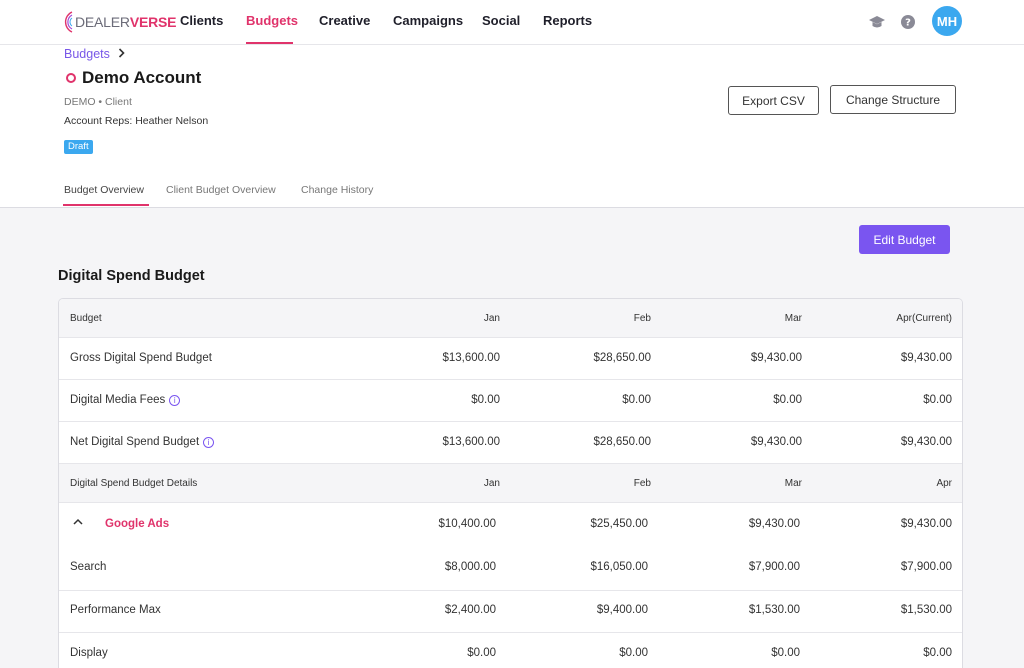 This screenshot has height=668, width=1024. Describe the element at coordinates (773, 100) in the screenshot. I see `export-csv-button: Export CSV` at that location.